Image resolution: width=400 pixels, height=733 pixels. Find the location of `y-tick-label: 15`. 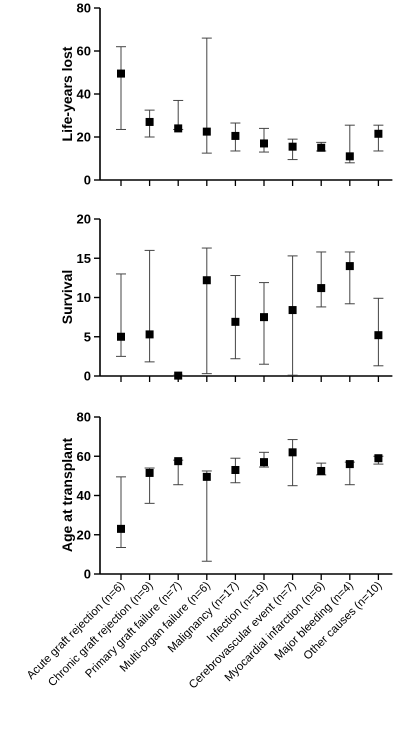

y-tick-label: 15 is located at coordinates (84, 258).